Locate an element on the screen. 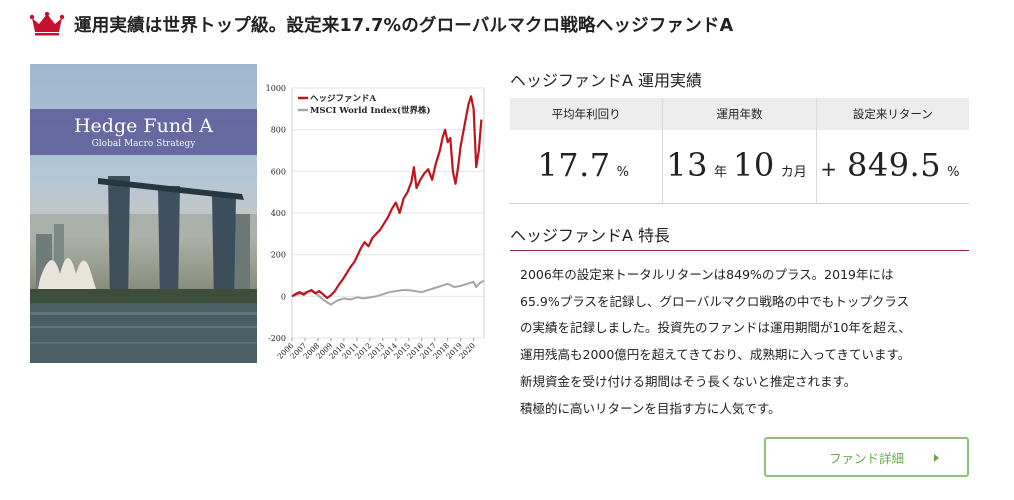 This screenshot has height=500, width=1014. crown-icon is located at coordinates (47, 24).